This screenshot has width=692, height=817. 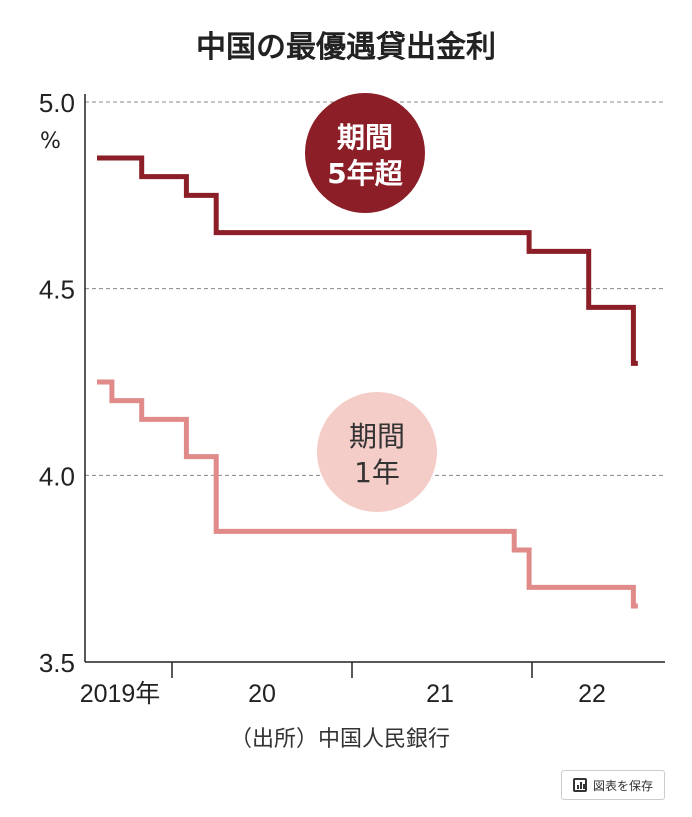 I want to click on y-unit-label: %, so click(x=50, y=141).